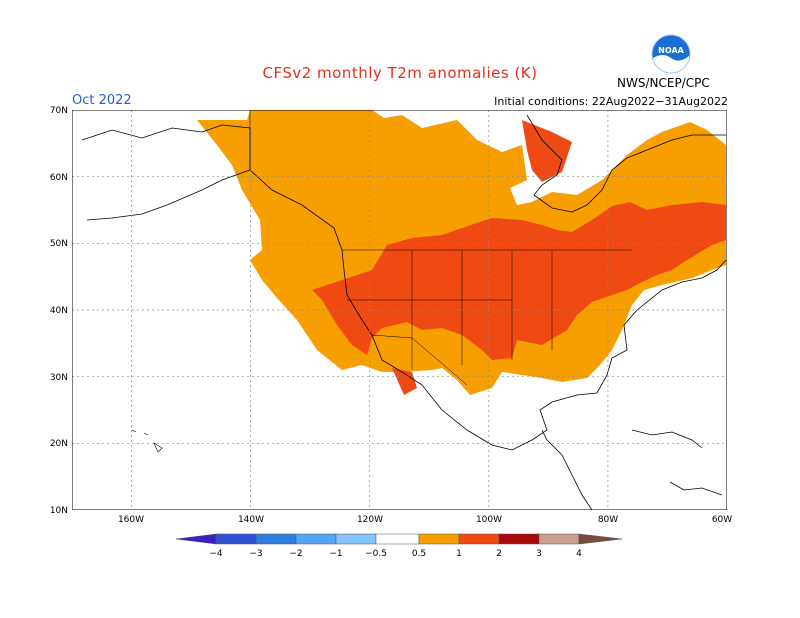 The width and height of the screenshot is (800, 618). I want to click on lon-label: 160W, so click(131, 520).